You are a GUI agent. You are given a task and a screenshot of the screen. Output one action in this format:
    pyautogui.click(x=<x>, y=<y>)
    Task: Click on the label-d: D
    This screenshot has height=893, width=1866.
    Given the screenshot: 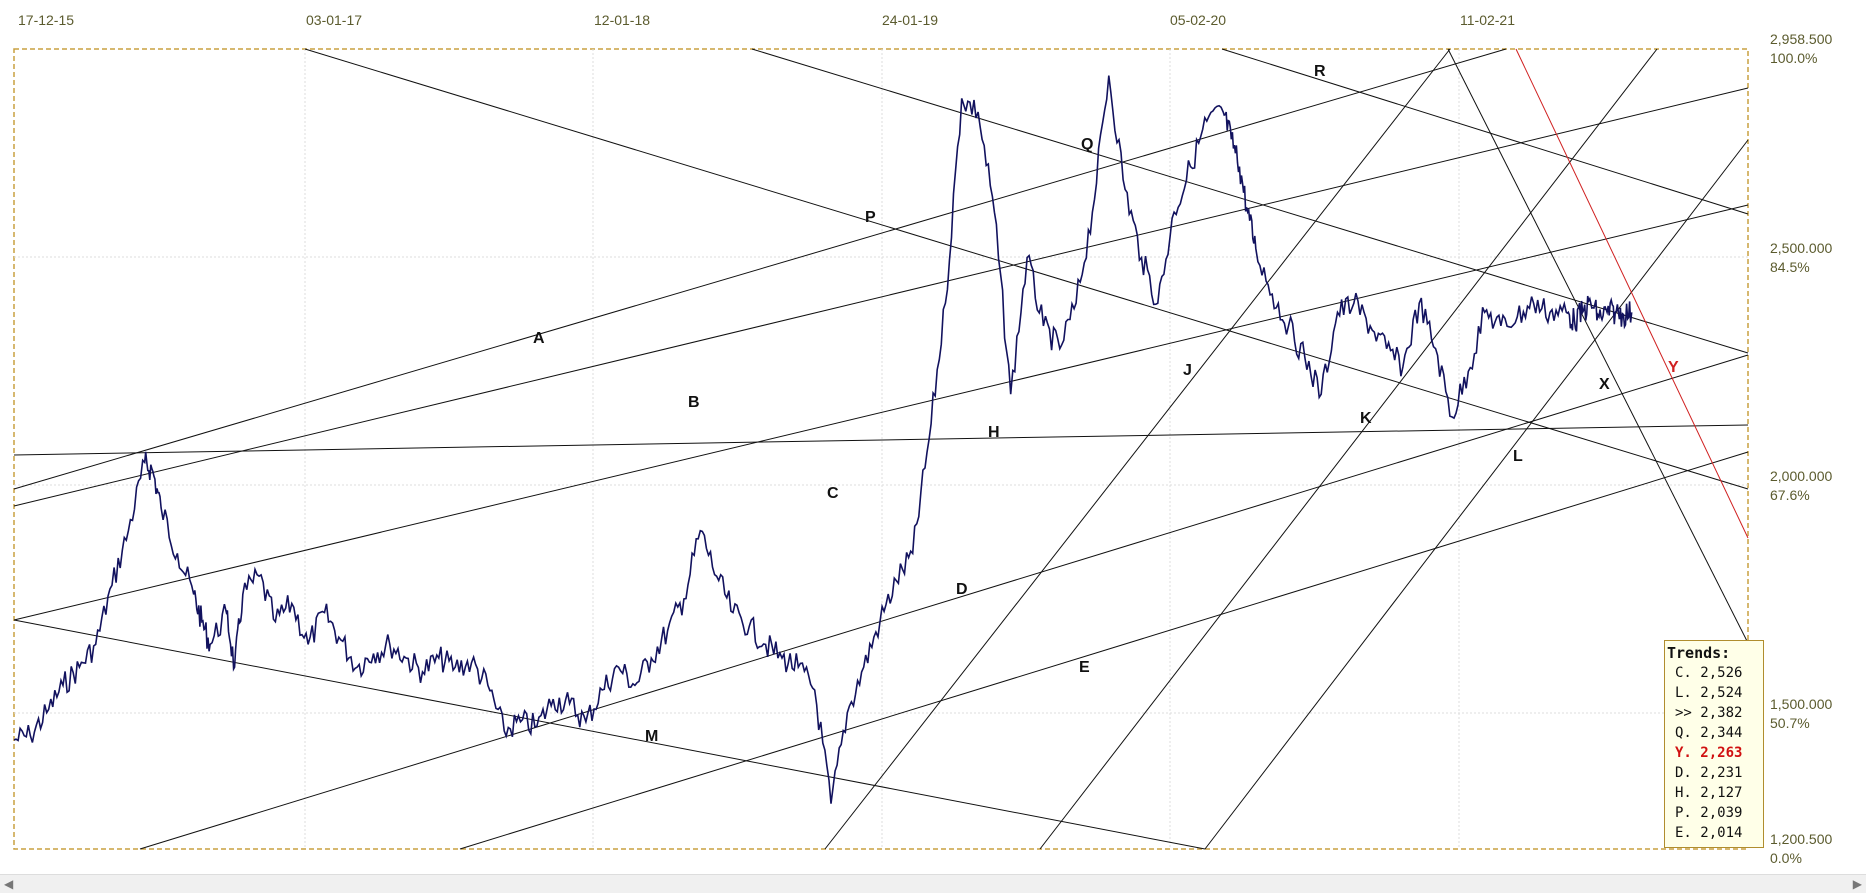 What is the action you would take?
    pyautogui.click(x=962, y=589)
    